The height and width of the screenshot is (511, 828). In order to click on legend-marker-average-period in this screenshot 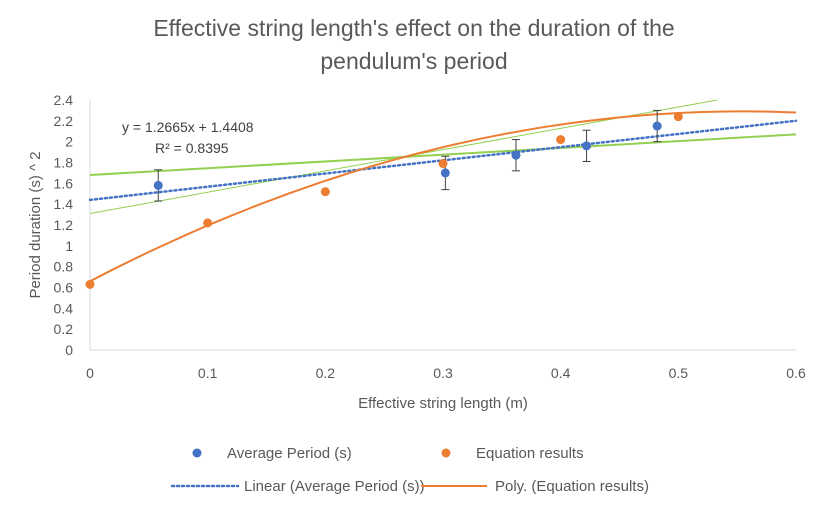, I will do `click(197, 453)`.